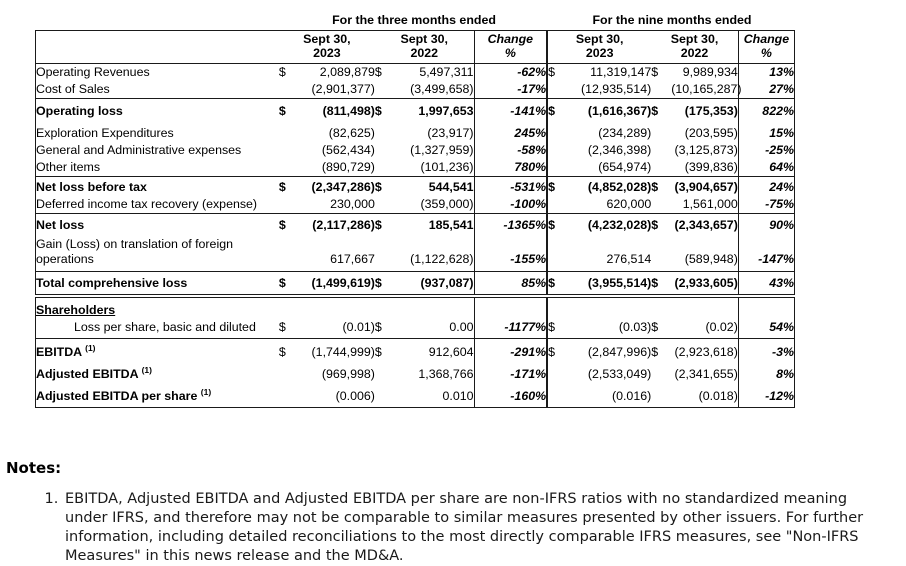  What do you see at coordinates (157, 205) in the screenshot?
I see `row-label-cell: Deferred income tax recovery (expense)` at bounding box center [157, 205].